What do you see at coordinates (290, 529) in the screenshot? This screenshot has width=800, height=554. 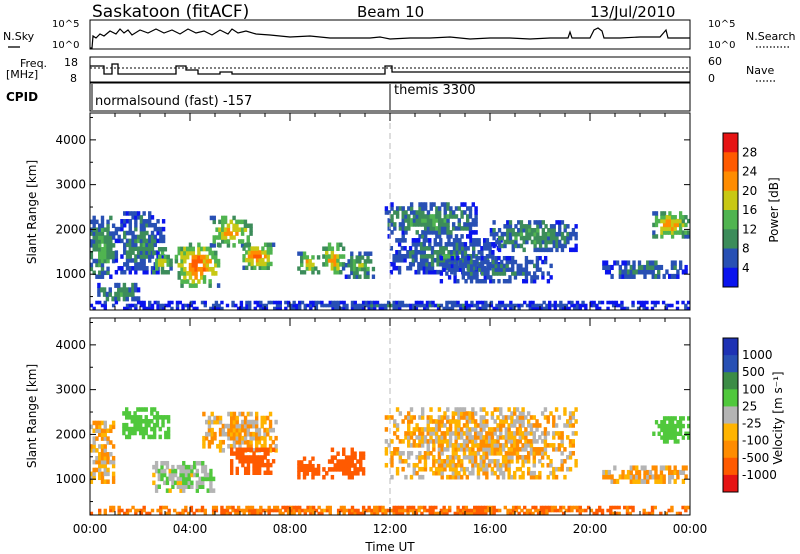 I see `x-tick-label: 08:00` at bounding box center [290, 529].